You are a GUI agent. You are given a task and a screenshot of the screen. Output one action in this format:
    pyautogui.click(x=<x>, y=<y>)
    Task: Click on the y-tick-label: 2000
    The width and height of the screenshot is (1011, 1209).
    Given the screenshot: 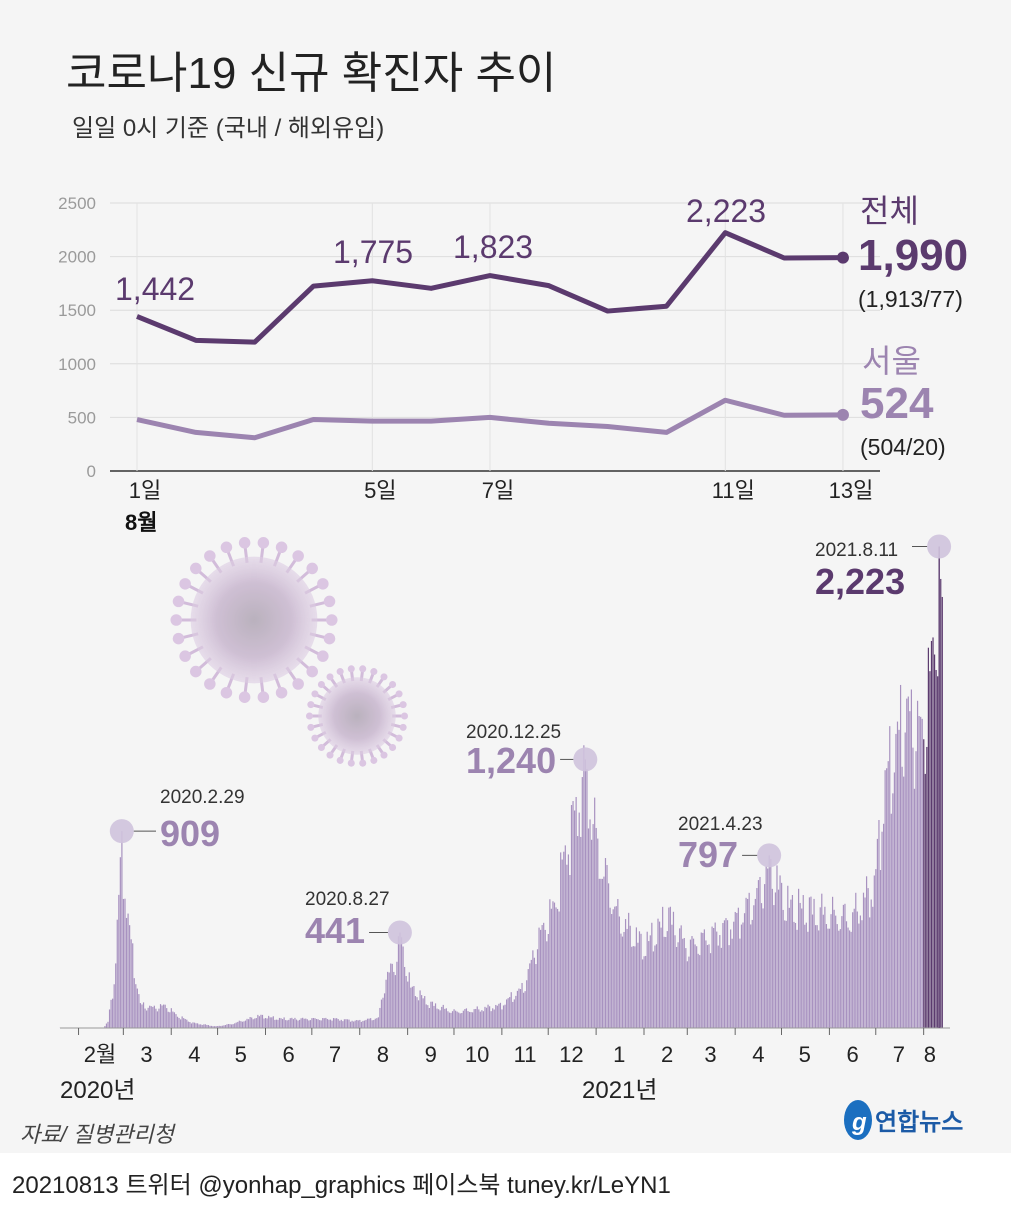 What is the action you would take?
    pyautogui.click(x=77, y=257)
    